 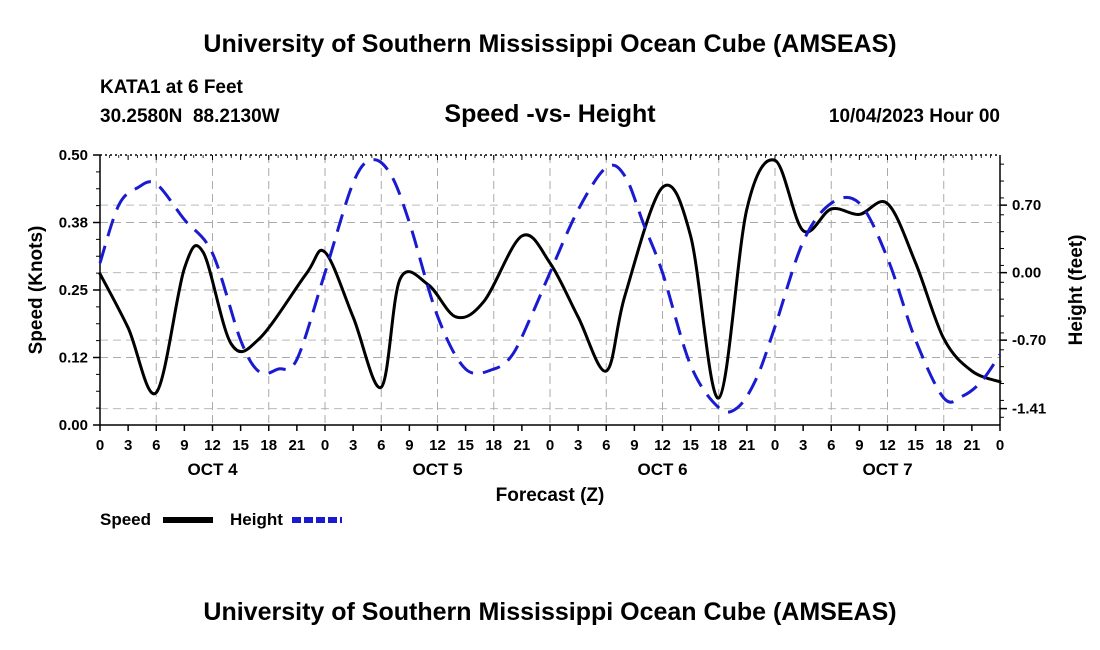 I want to click on day-label: OCT 7, so click(x=887, y=469).